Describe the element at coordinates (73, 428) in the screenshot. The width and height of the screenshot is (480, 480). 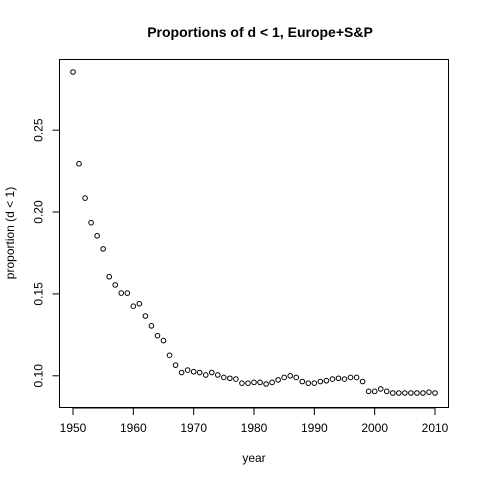
I see `x-tick-label: 1950` at that location.